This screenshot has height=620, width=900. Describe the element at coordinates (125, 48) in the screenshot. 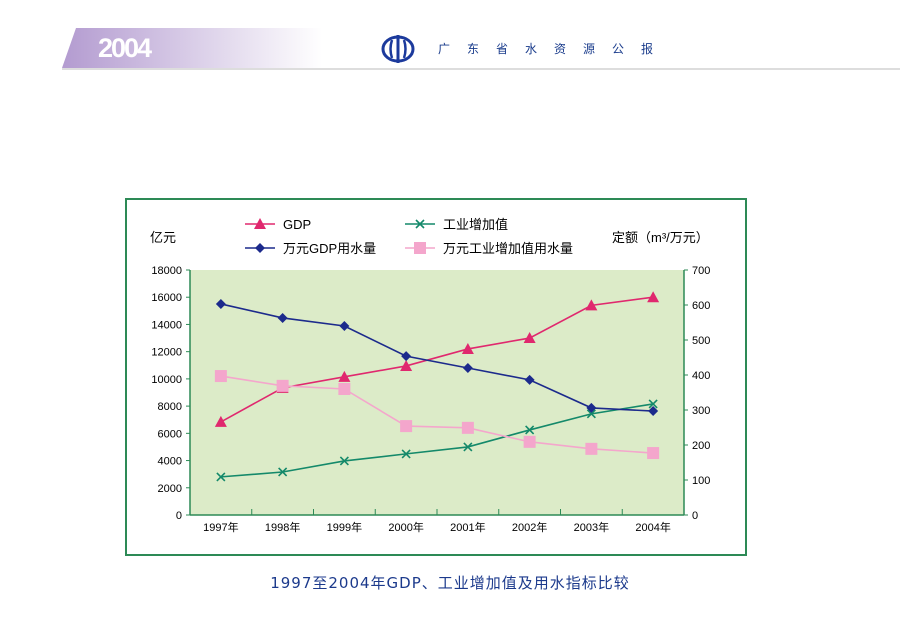

I see `report-year: 2004` at that location.